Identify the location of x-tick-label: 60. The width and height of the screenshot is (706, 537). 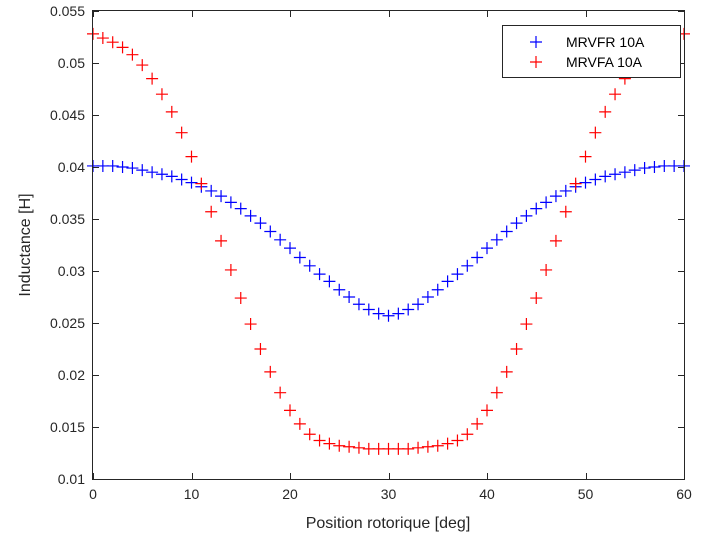
(684, 494).